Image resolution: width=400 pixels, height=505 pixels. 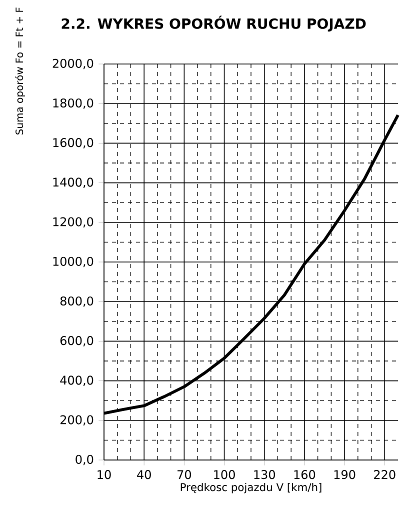 I want to click on x-tick-label: 10, so click(x=104, y=475).